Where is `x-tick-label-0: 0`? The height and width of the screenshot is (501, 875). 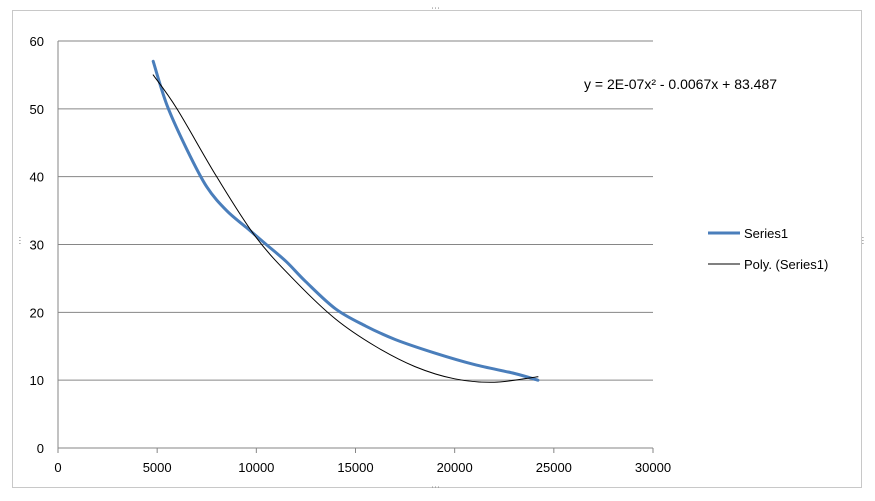 x-tick-label-0: 0 is located at coordinates (57, 467).